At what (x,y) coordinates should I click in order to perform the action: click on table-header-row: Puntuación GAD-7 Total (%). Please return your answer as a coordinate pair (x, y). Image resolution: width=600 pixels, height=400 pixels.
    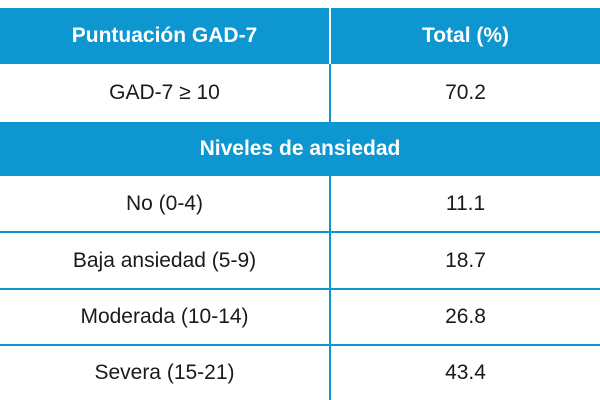
    Looking at the image, I should click on (300, 36).